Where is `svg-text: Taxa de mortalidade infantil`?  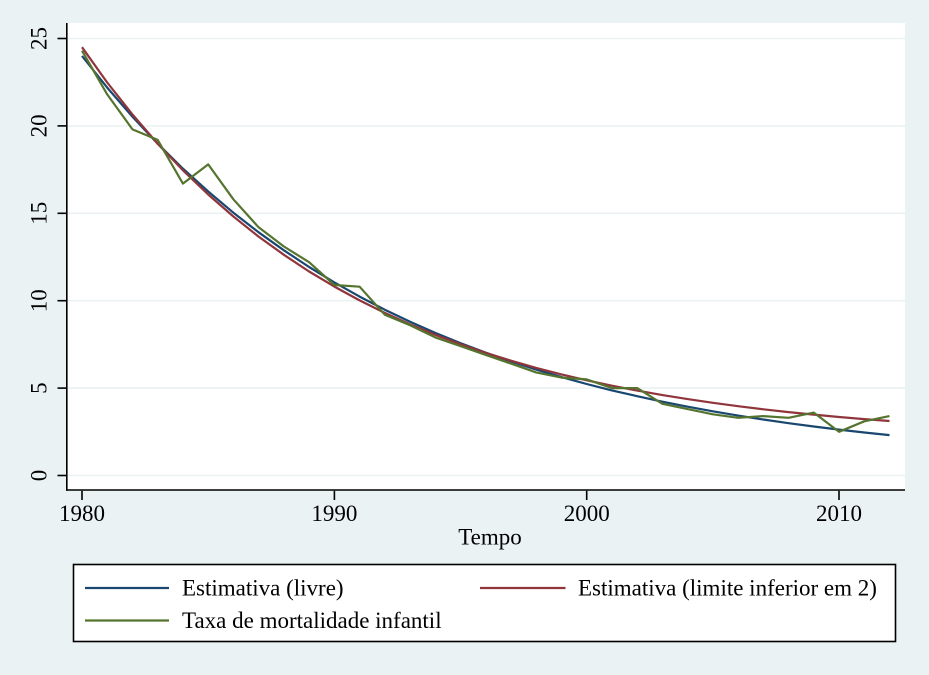 svg-text: Taxa de mortalidade infantil is located at coordinates (312, 620).